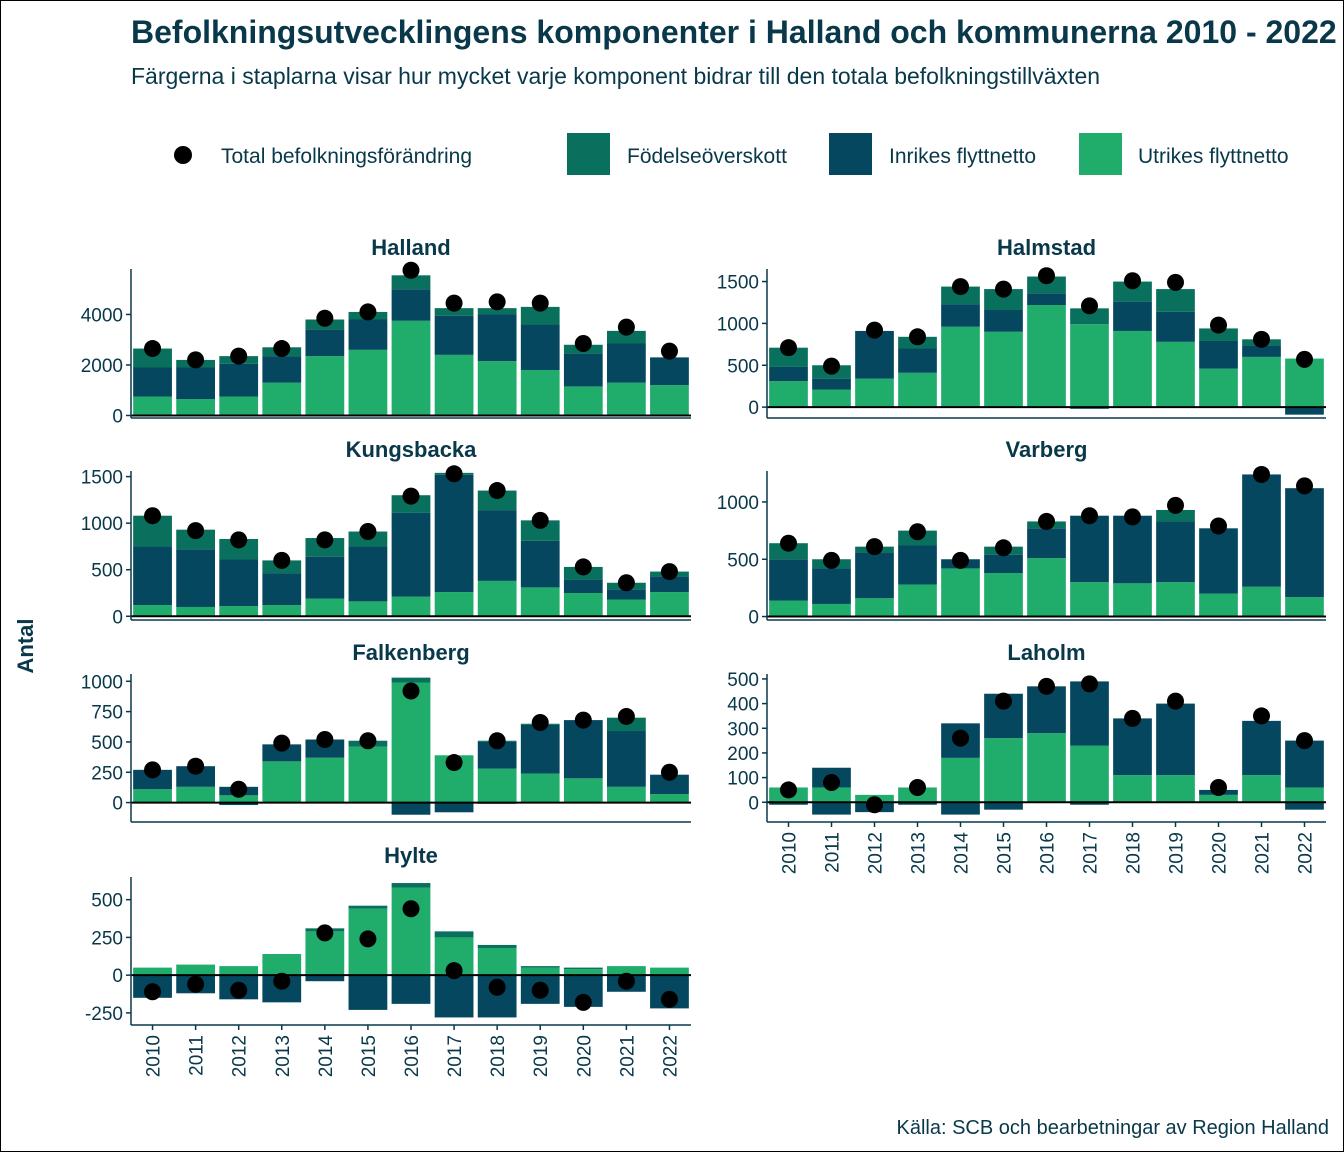  I want to click on y-tick-label: -250, so click(104, 1014).